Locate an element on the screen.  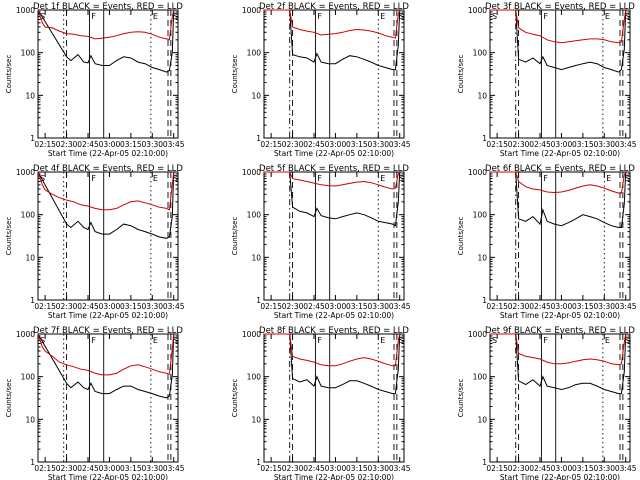
panel-title: Det 4f BLACK = Events, RED = LLD is located at coordinates (108, 169).